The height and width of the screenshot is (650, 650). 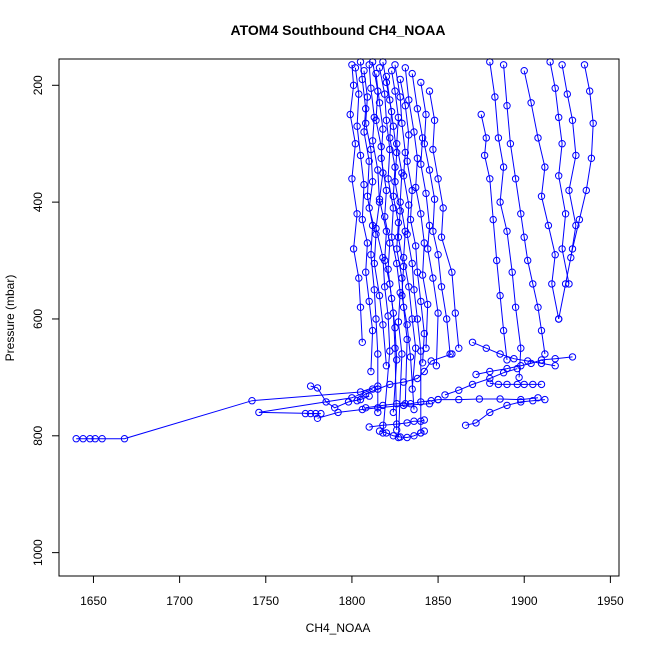 I want to click on x-tick-label: 1950, so click(x=610, y=601).